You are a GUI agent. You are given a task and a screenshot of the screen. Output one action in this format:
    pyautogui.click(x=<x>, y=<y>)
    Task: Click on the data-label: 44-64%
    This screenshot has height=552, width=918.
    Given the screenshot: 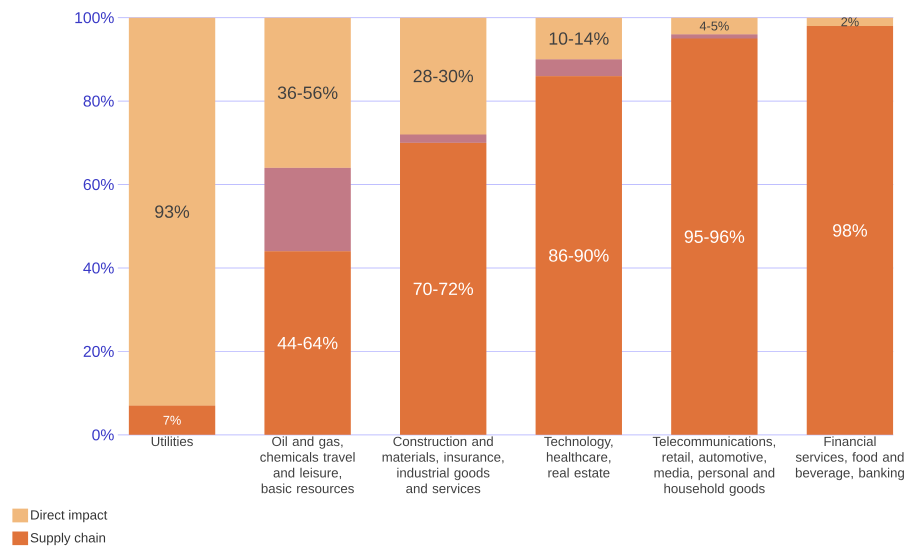 What is the action you would take?
    pyautogui.click(x=308, y=343)
    